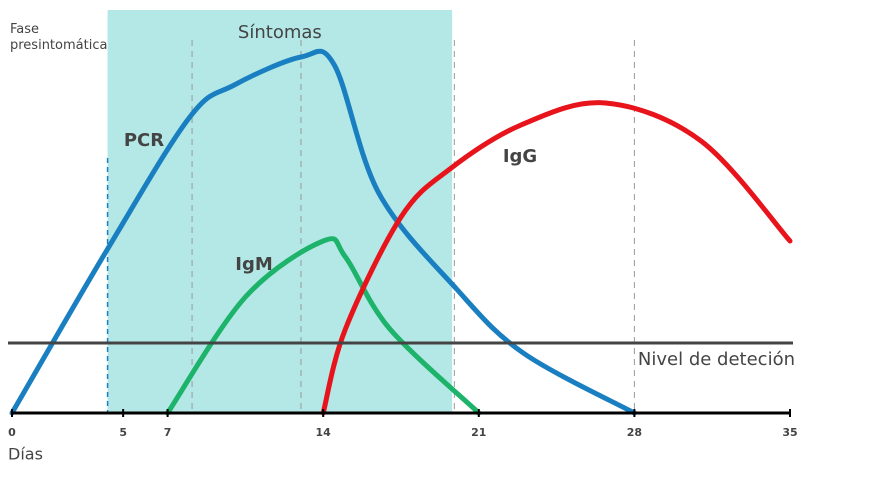  I want to click on symptoms-label: Síntomas, so click(280, 32).